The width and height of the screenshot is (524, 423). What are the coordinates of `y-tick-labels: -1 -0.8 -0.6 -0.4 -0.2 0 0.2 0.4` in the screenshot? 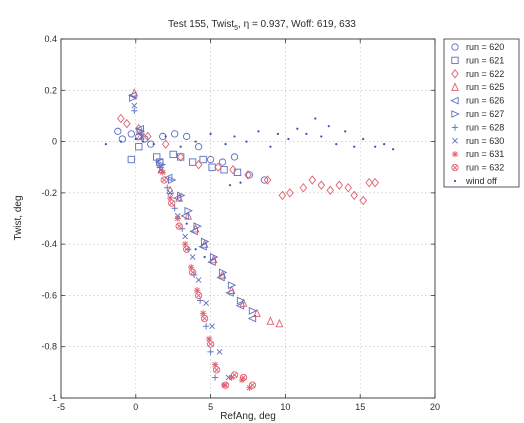 It's located at (49, 218).